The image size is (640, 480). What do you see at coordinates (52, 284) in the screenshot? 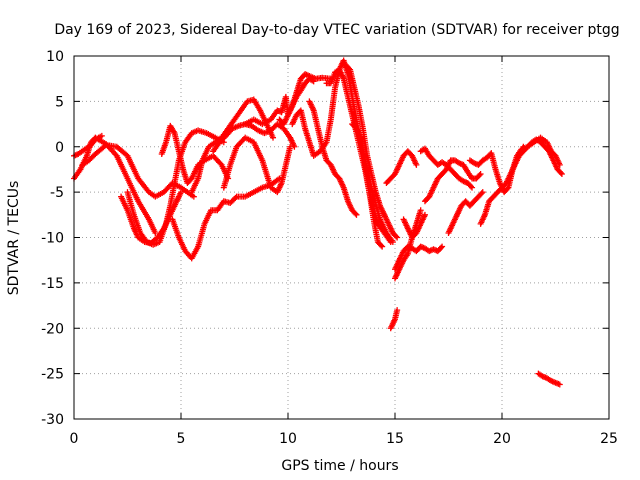
I see `y-tick-label: -15` at bounding box center [52, 284].